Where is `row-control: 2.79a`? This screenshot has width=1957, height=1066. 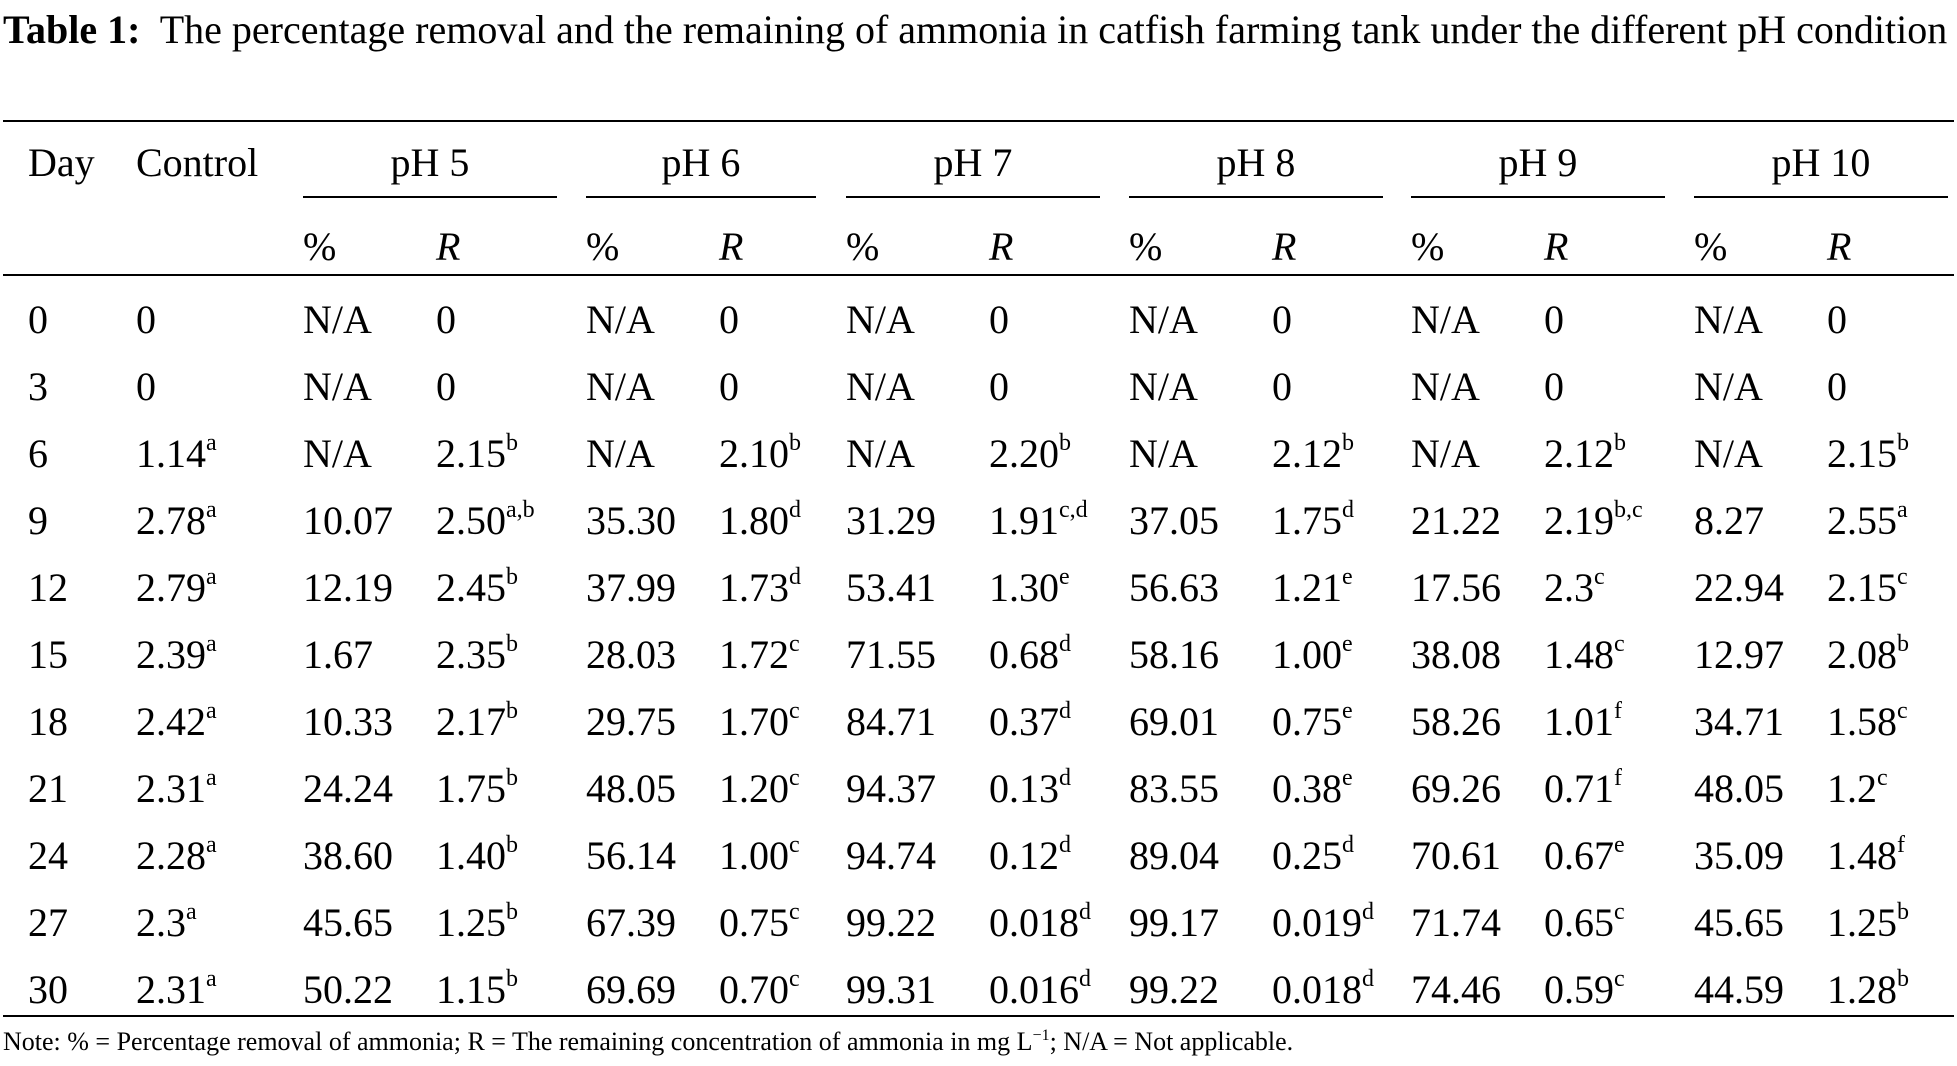
row-control: 2.79a is located at coordinates (176, 591).